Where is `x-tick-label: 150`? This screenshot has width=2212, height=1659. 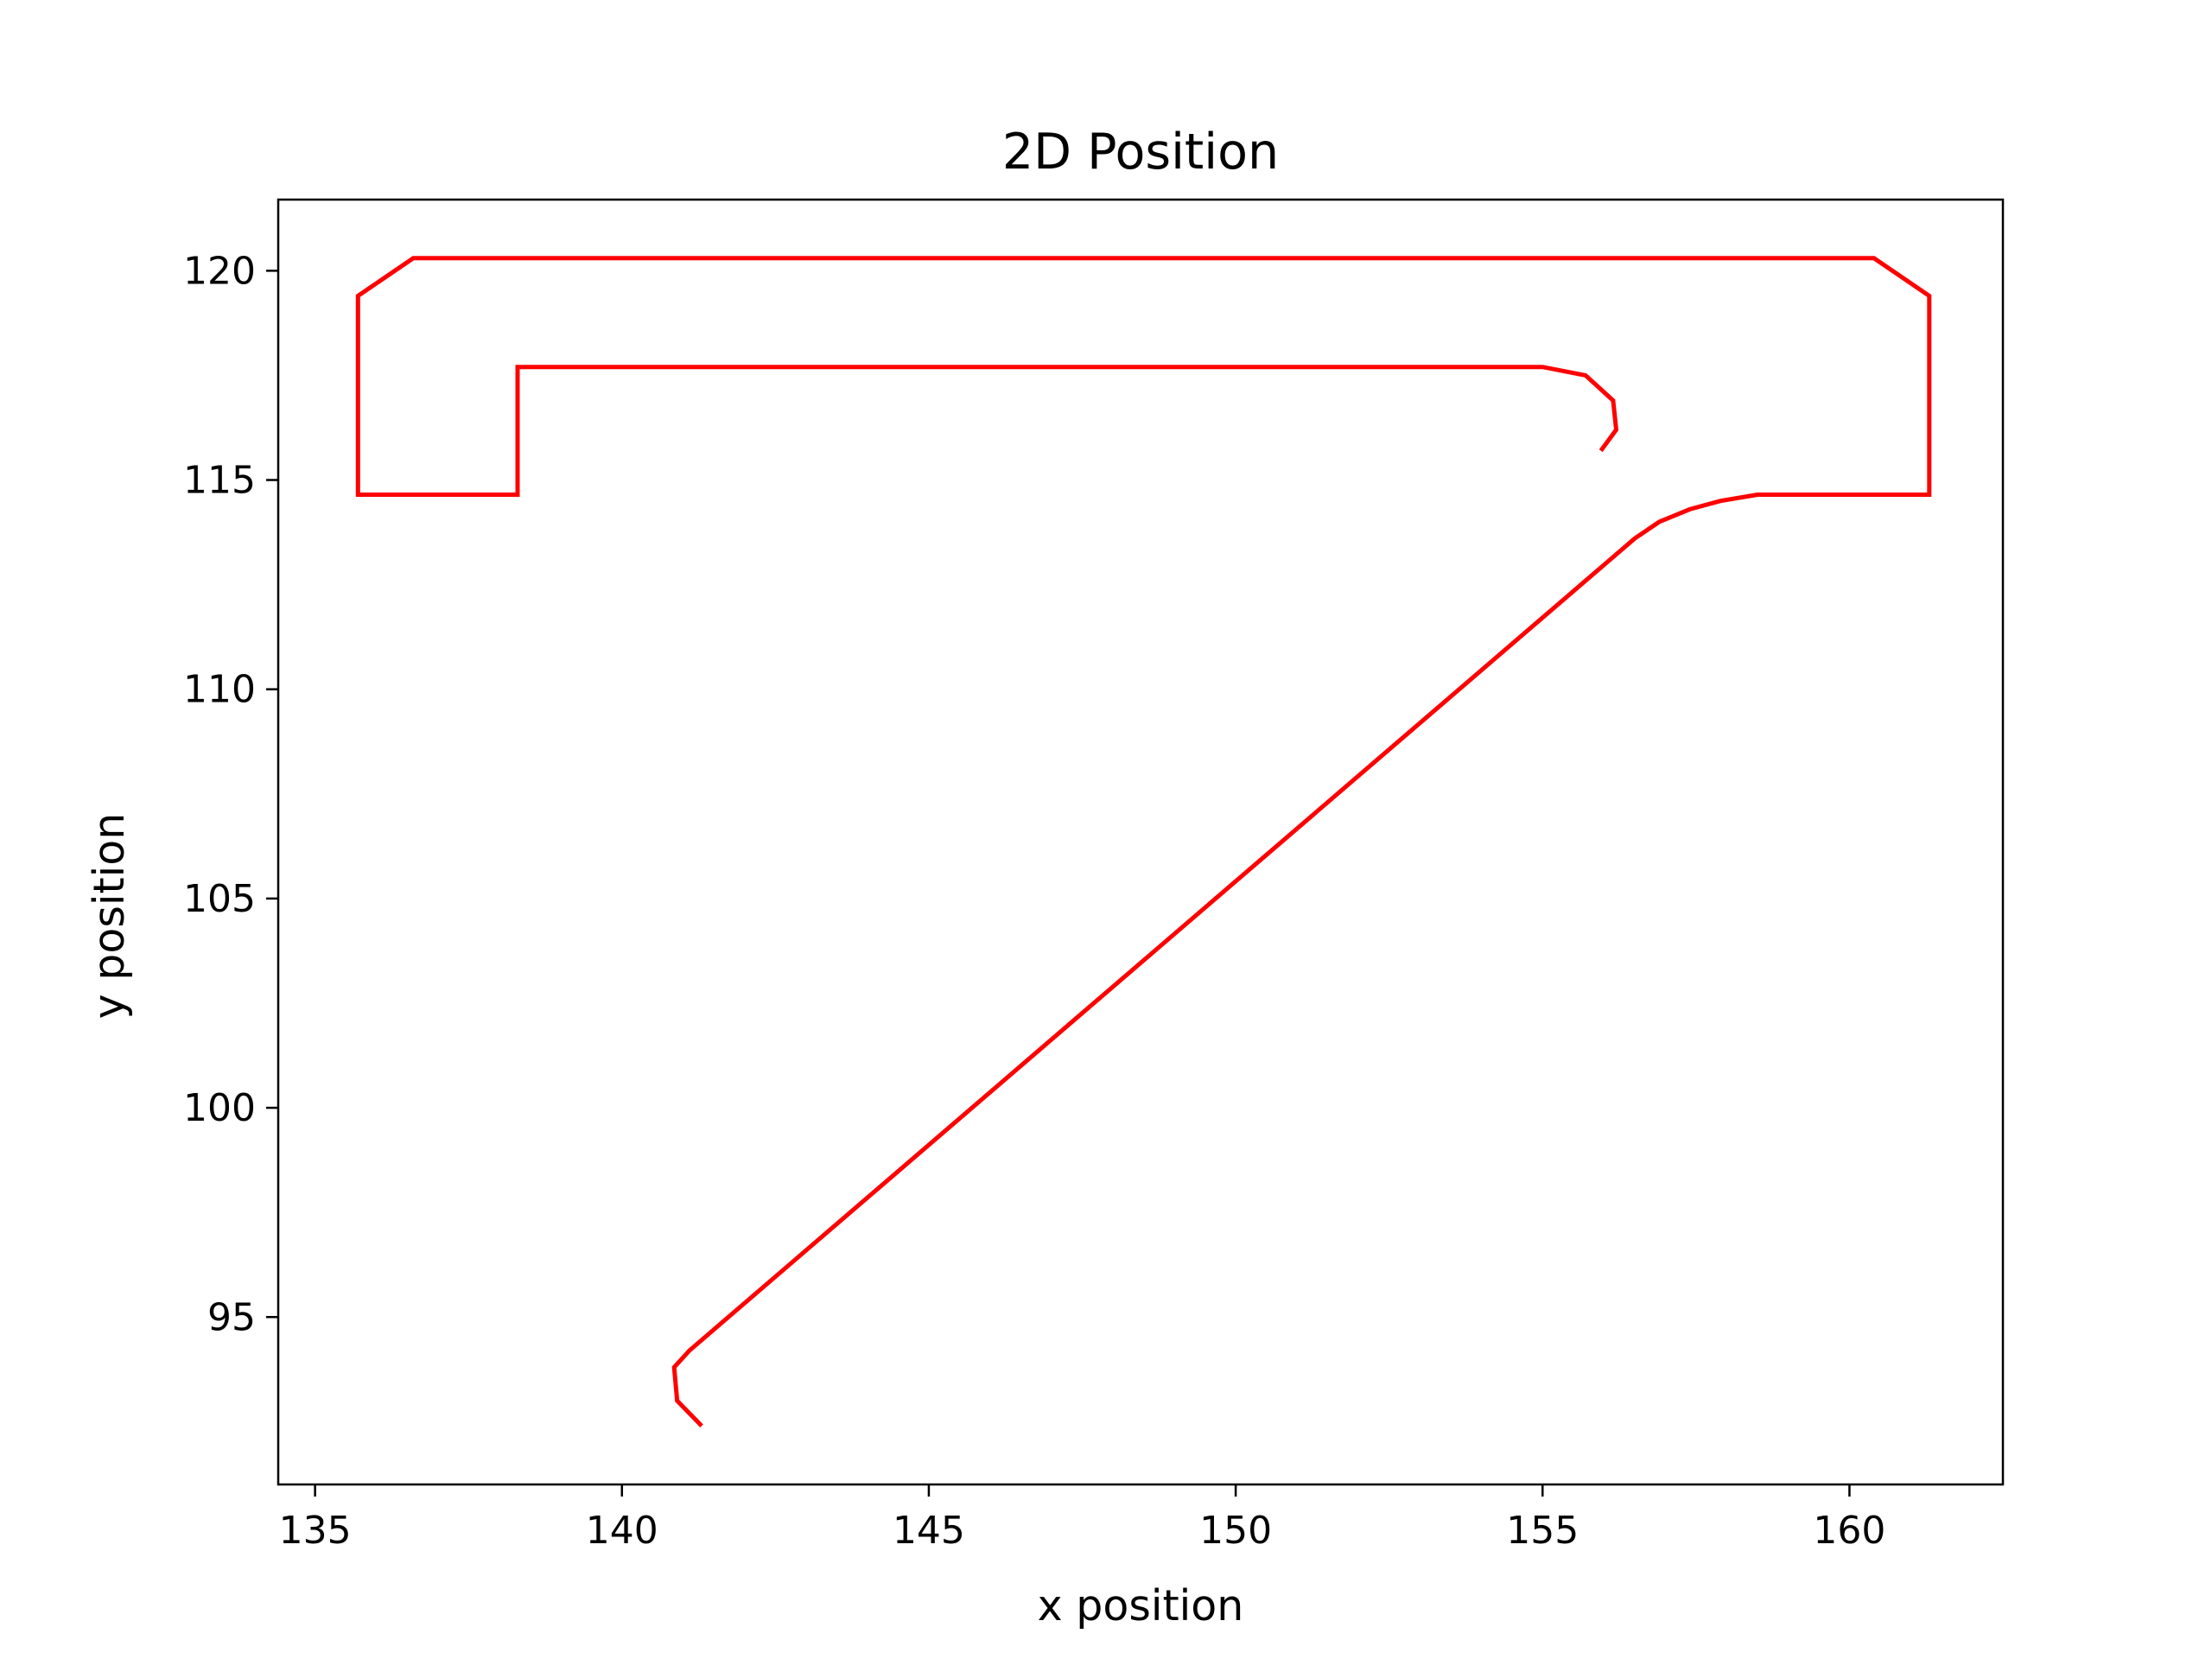 x-tick-label: 150 is located at coordinates (1235, 1531).